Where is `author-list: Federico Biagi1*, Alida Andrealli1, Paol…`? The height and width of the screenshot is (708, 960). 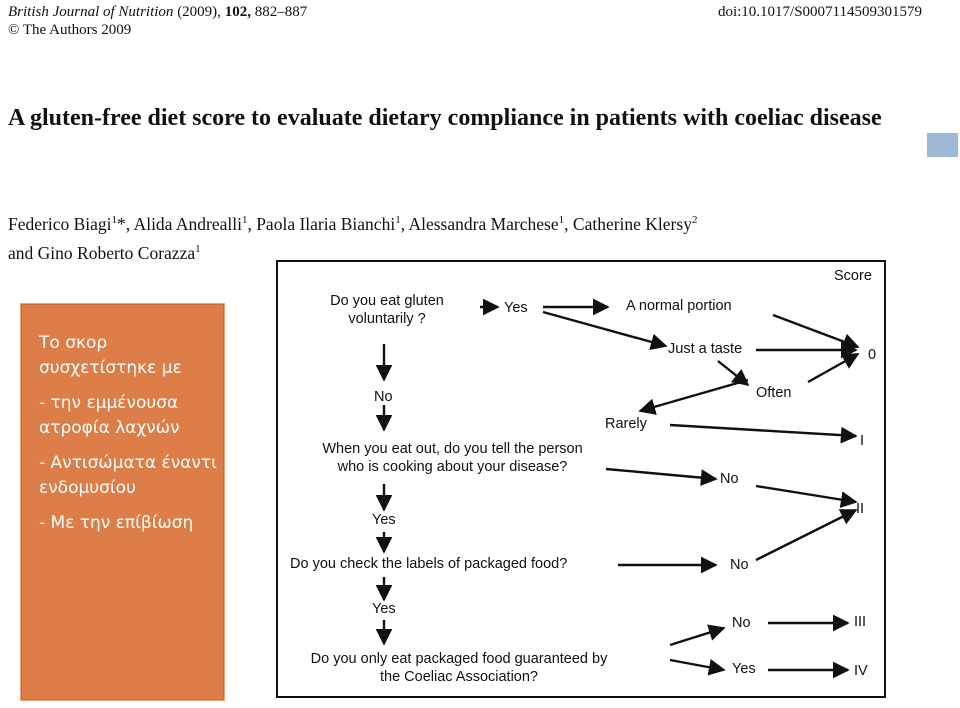
author-list: Federico Biagi1*, Alida Andrealli1, Paol… is located at coordinates (353, 238).